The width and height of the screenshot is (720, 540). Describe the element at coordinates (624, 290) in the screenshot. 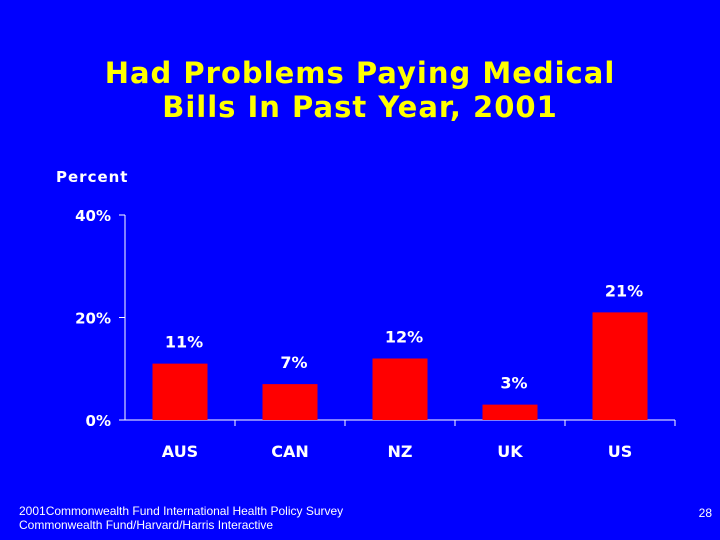

I see `data-label: 21%` at that location.